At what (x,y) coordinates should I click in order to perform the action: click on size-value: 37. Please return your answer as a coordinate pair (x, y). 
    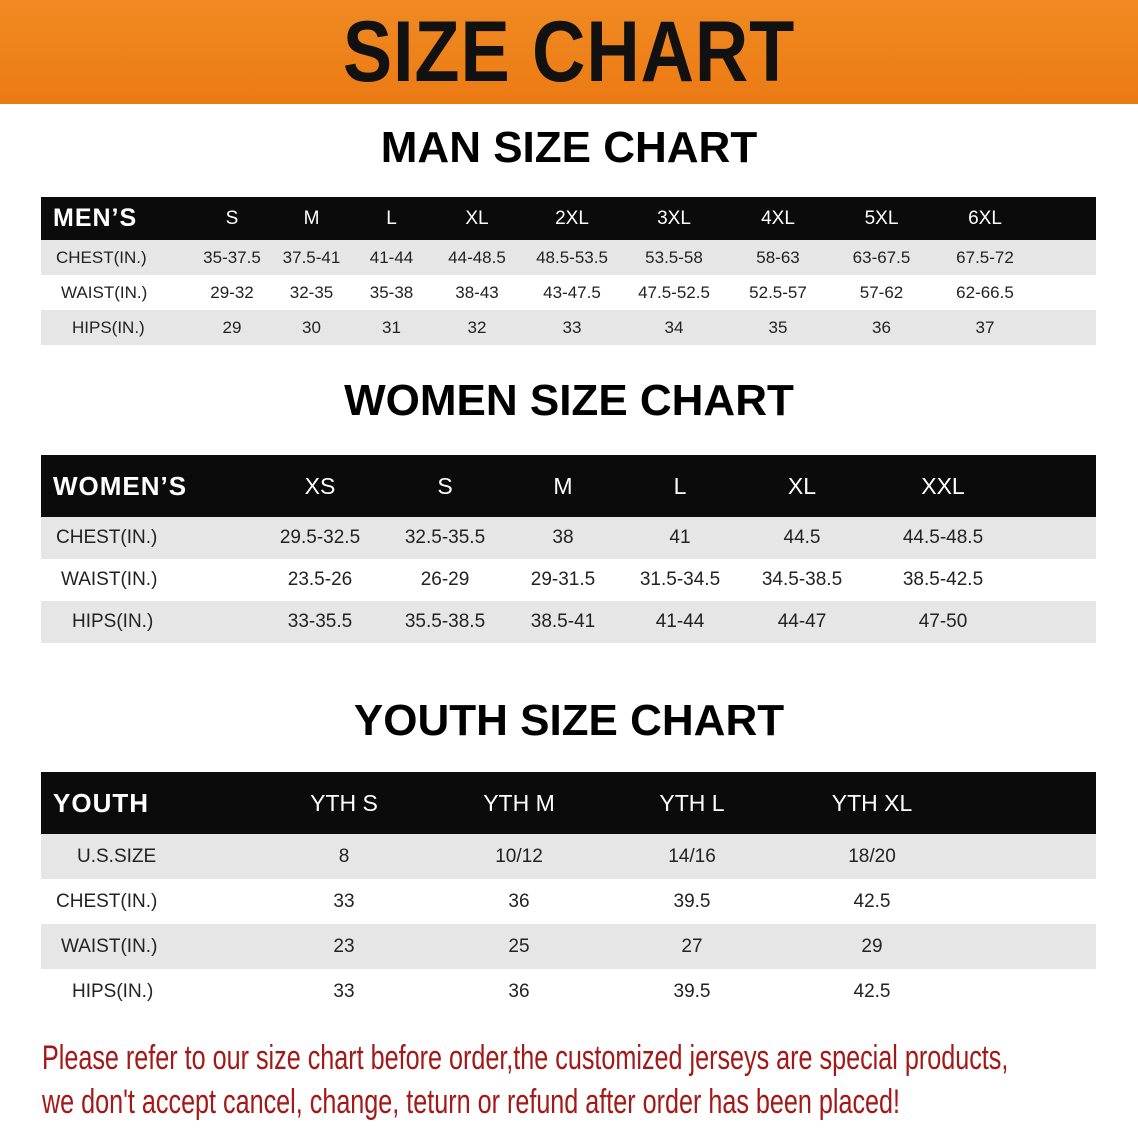
    Looking at the image, I should click on (985, 327).